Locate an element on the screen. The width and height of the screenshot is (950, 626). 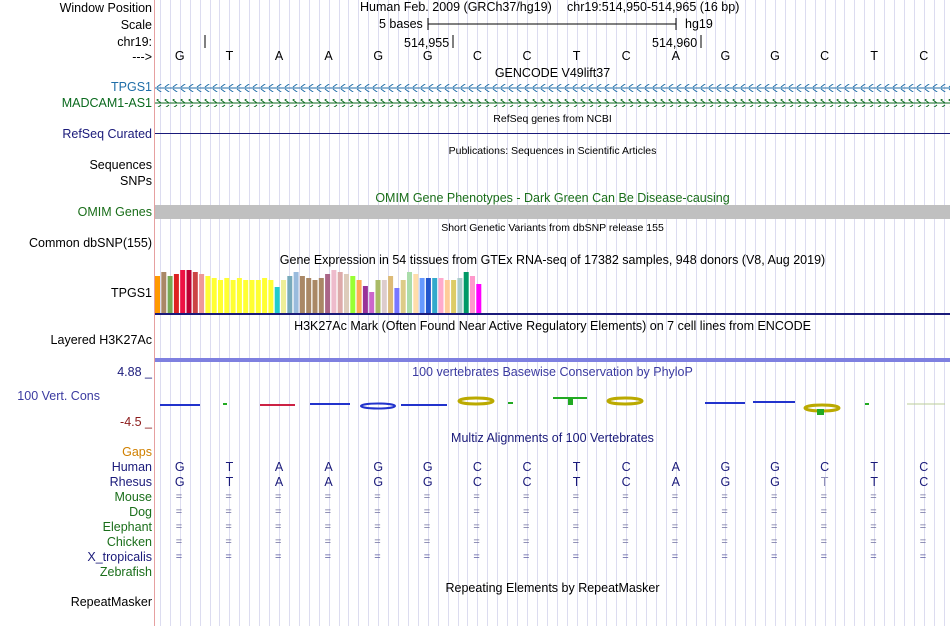
omim-feature-bar is located at coordinates (552, 212).